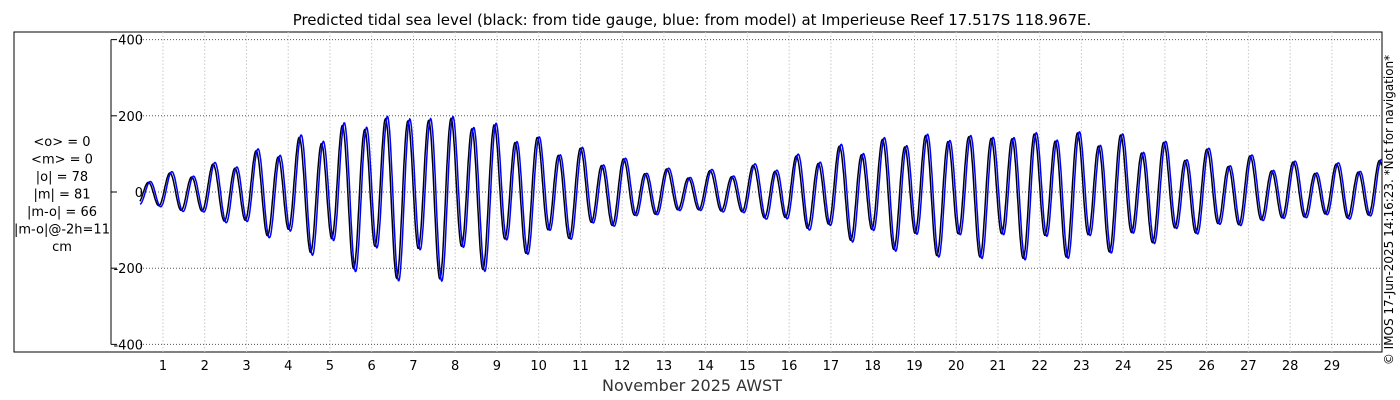 The width and height of the screenshot is (1400, 400). Describe the element at coordinates (330, 366) in the screenshot. I see `x-tick-label-5: 5` at that location.